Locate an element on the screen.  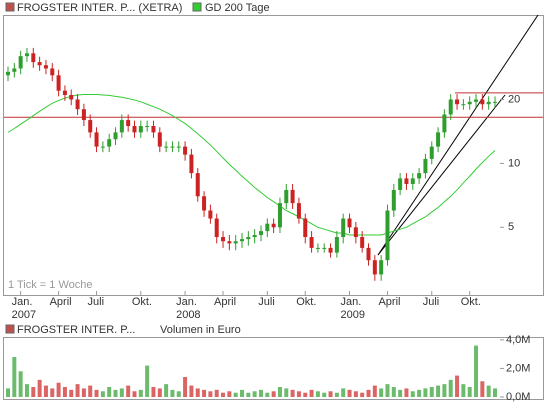
x-tick-label: April is located at coordinates (389, 302).